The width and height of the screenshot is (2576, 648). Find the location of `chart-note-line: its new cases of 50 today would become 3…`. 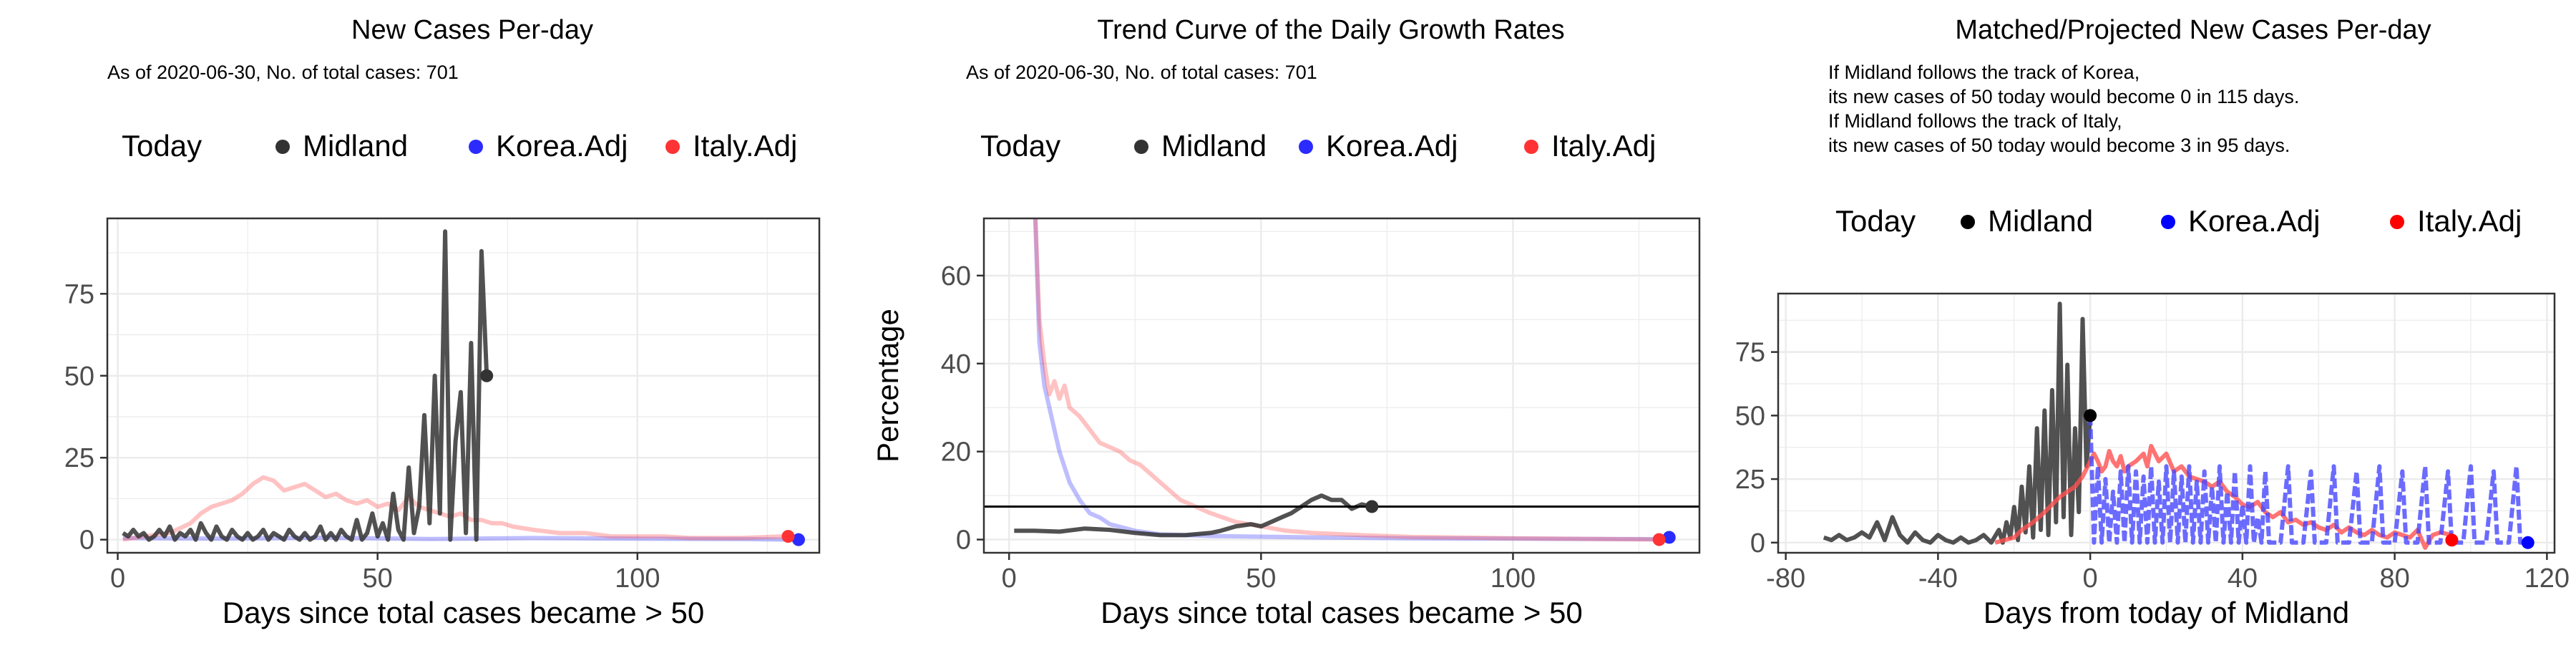

chart-note-line: its new cases of 50 today would become 3… is located at coordinates (2059, 145).